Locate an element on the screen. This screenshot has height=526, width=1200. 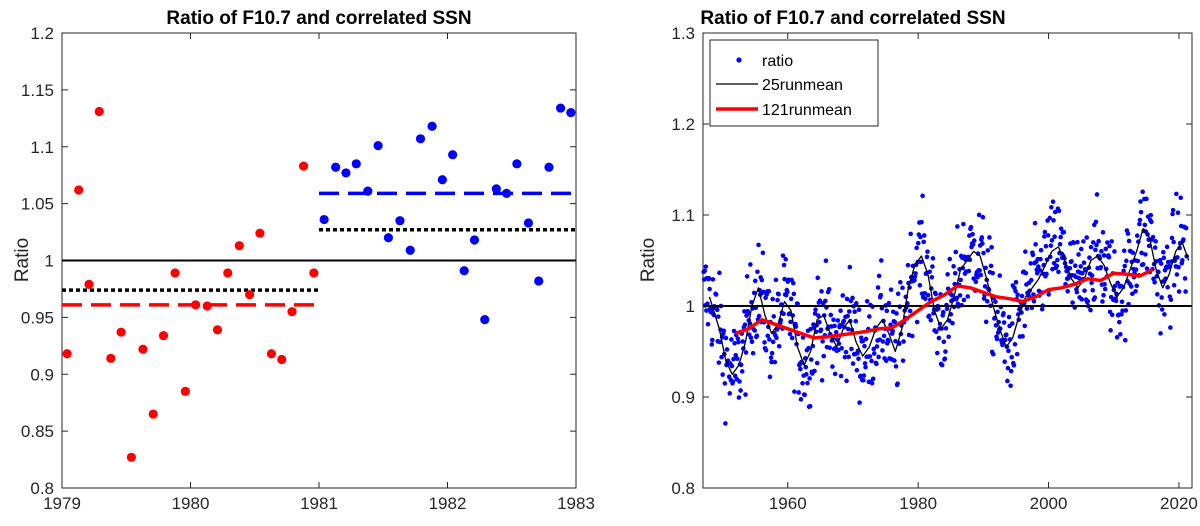
x-tick-label: 2020 is located at coordinates (1179, 503).